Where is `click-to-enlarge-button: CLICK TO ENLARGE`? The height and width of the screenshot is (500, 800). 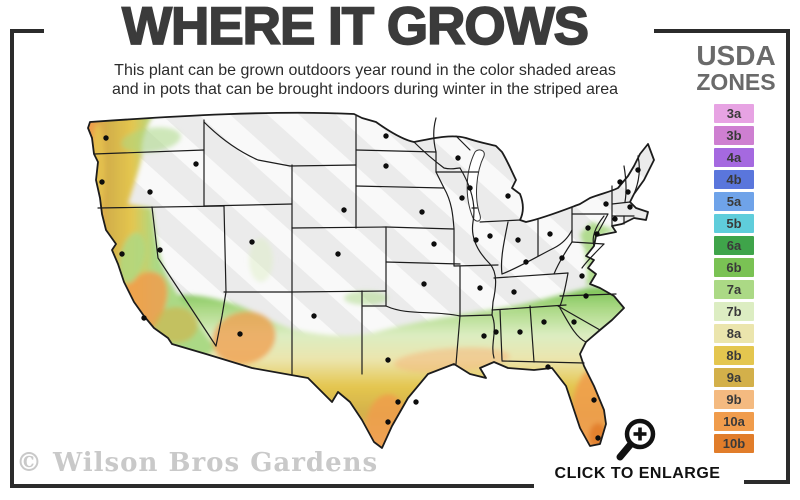 click-to-enlarge-button: CLICK TO ENLARGE is located at coordinates (637, 473).